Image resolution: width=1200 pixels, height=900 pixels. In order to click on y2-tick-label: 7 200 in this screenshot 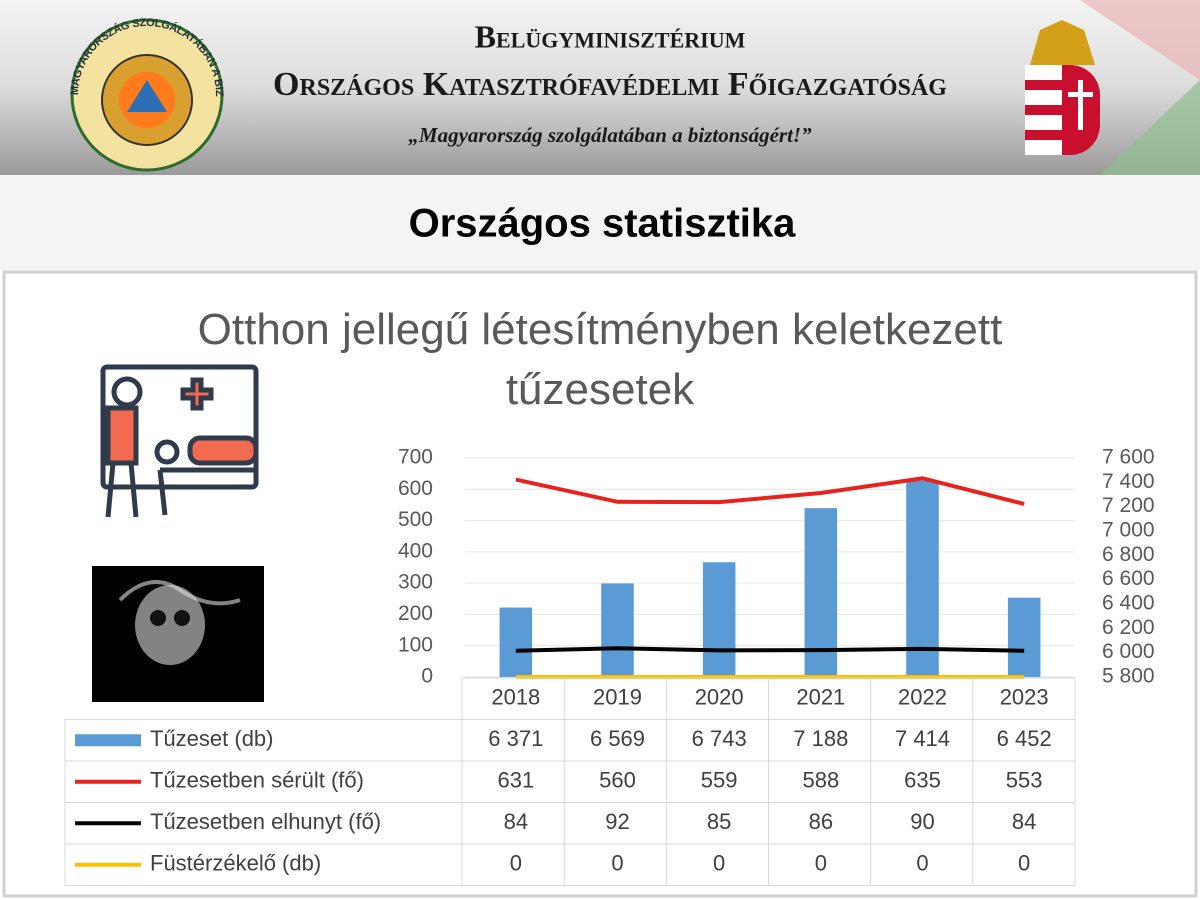, I will do `click(1128, 505)`.